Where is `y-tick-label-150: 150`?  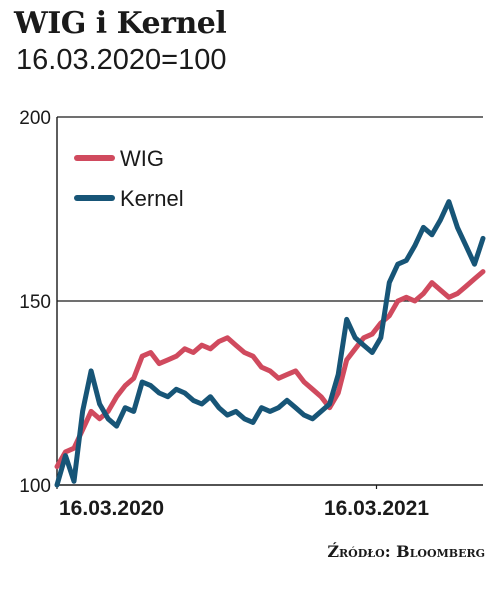 y-tick-label-150: 150 is located at coordinates (35, 302).